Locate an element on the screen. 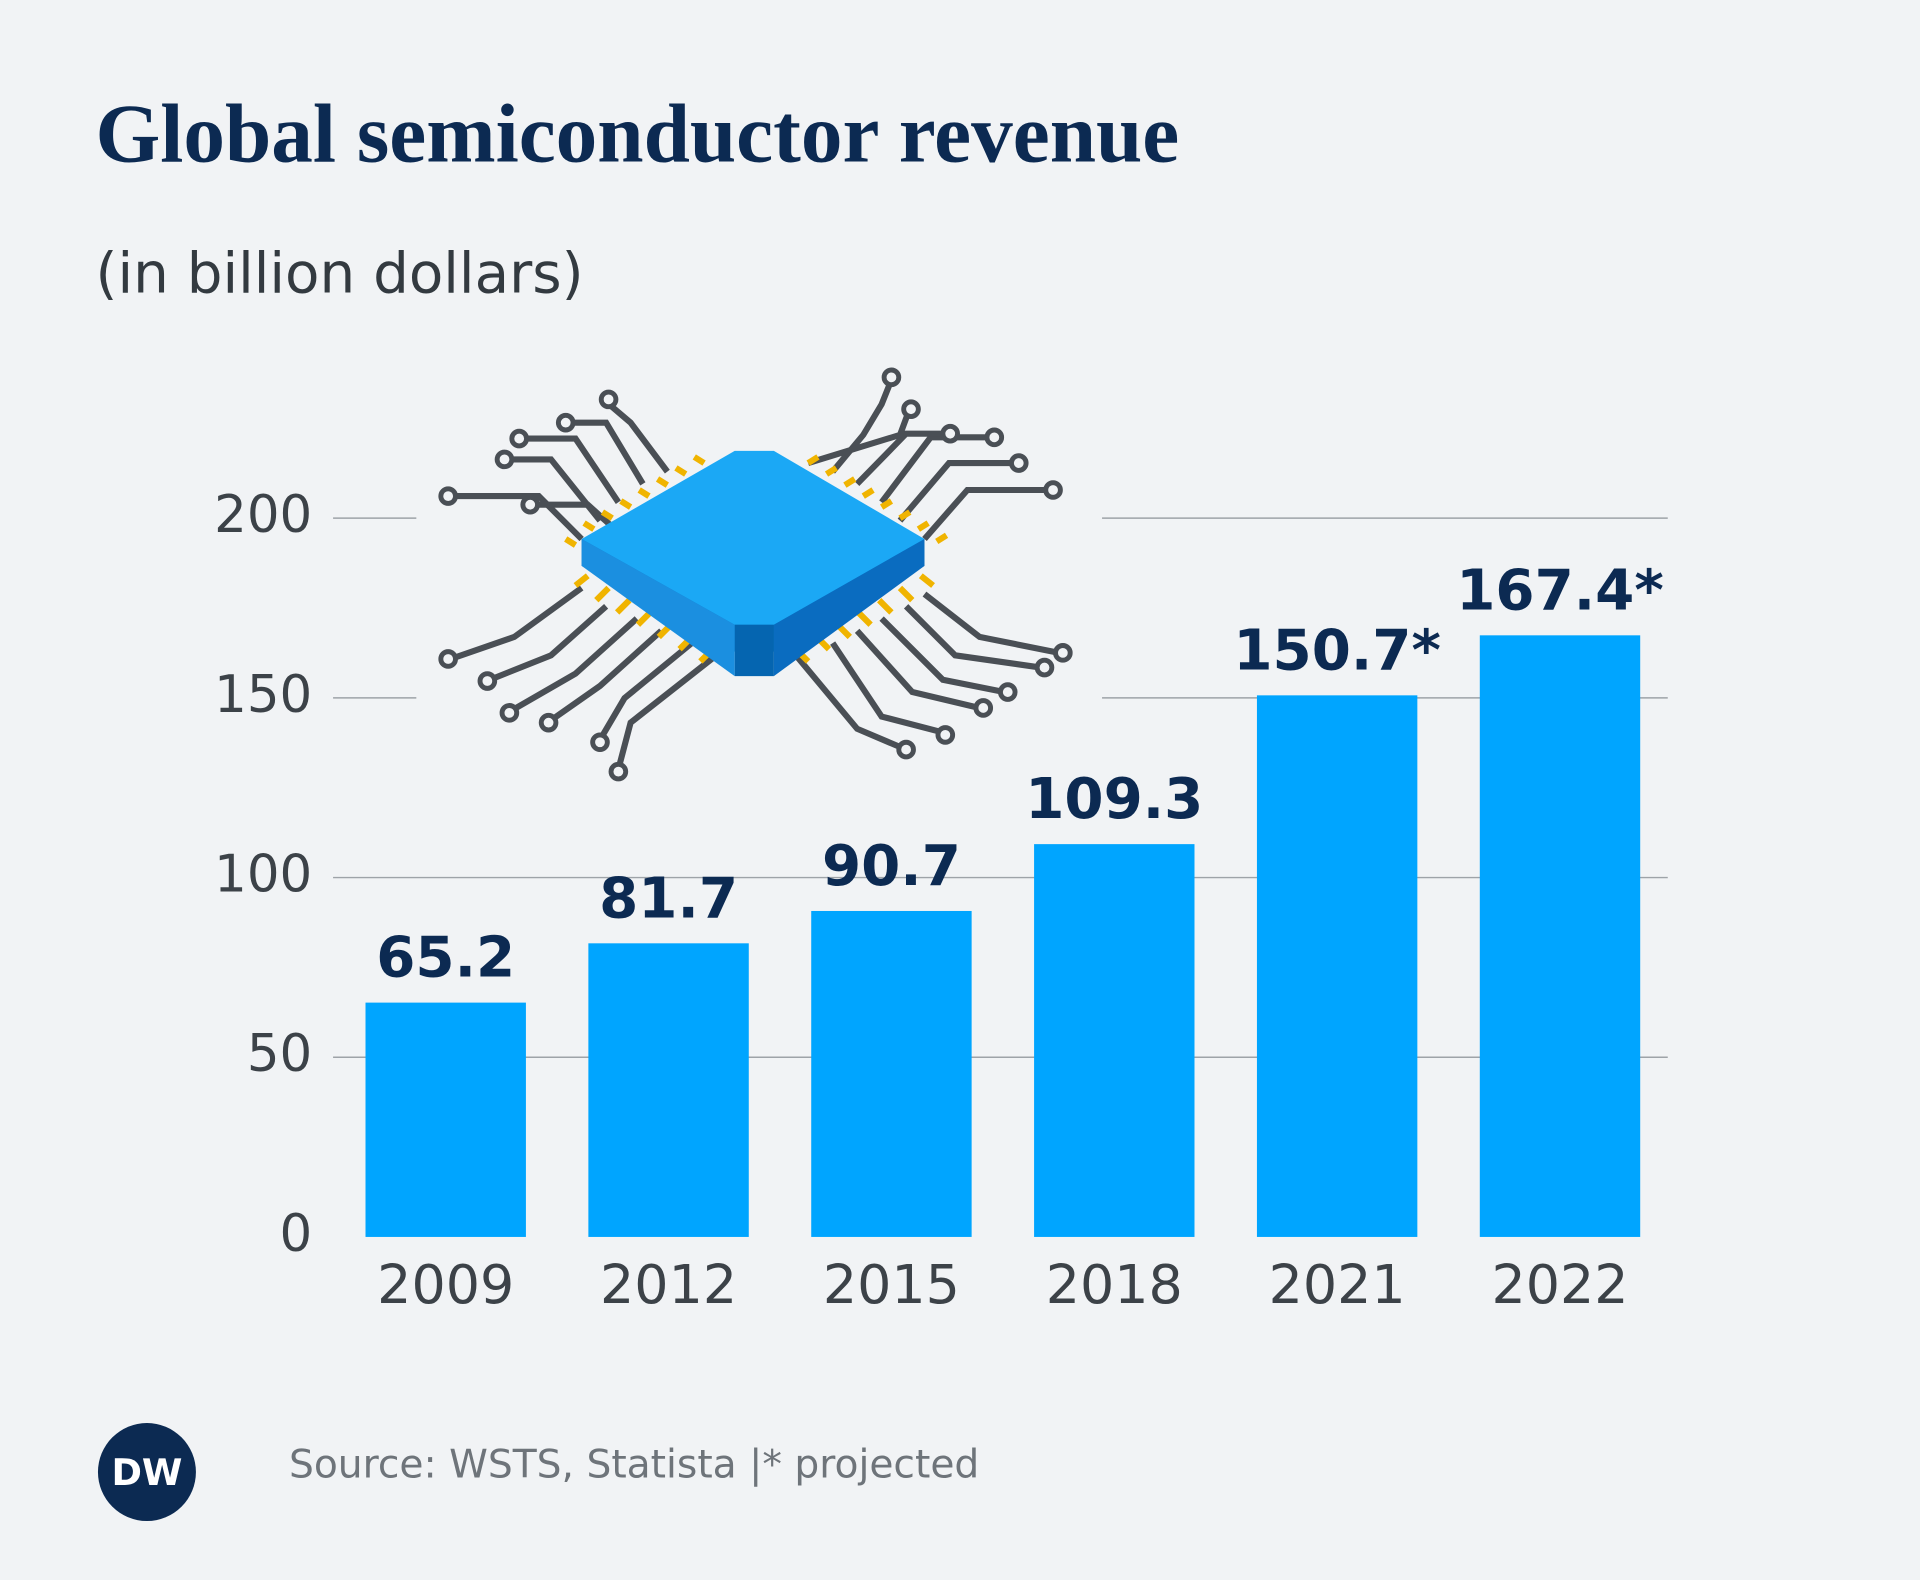 The width and height of the screenshot is (1920, 1580). logo-badge is located at coordinates (146, 1472).